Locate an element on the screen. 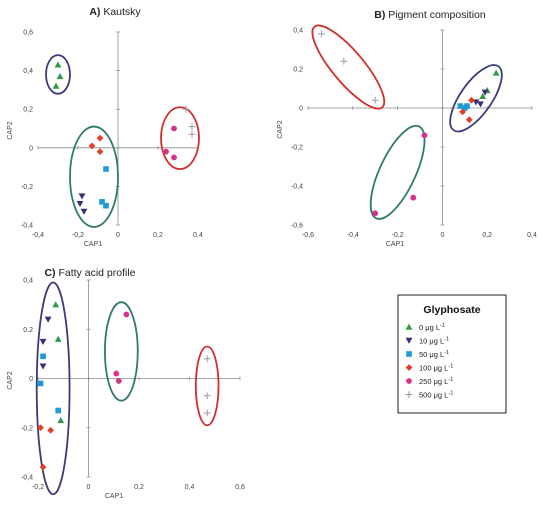 The width and height of the screenshot is (550, 513). panel-title: B) Pigment composition is located at coordinates (430, 15).